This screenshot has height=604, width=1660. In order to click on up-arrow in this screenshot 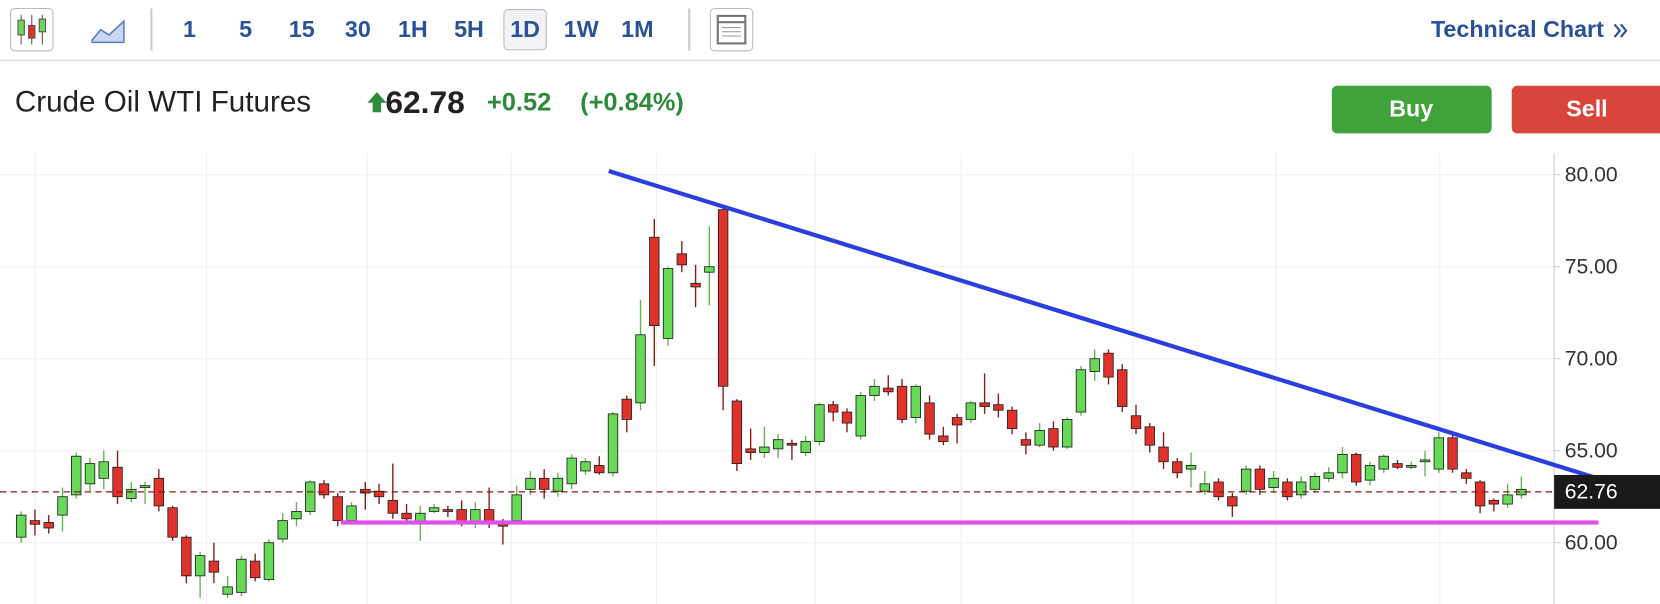, I will do `click(377, 102)`.